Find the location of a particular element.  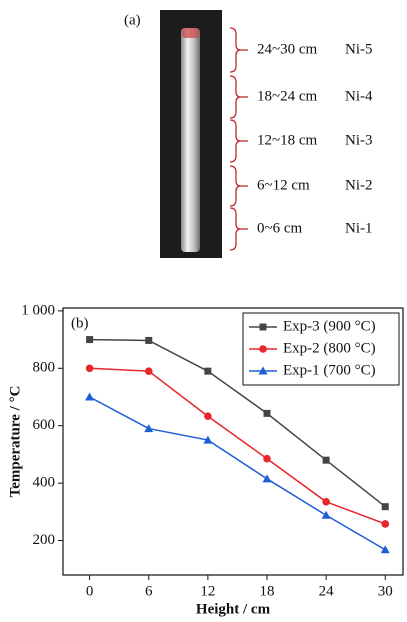

x-tick-label: 6 is located at coordinates (149, 591).